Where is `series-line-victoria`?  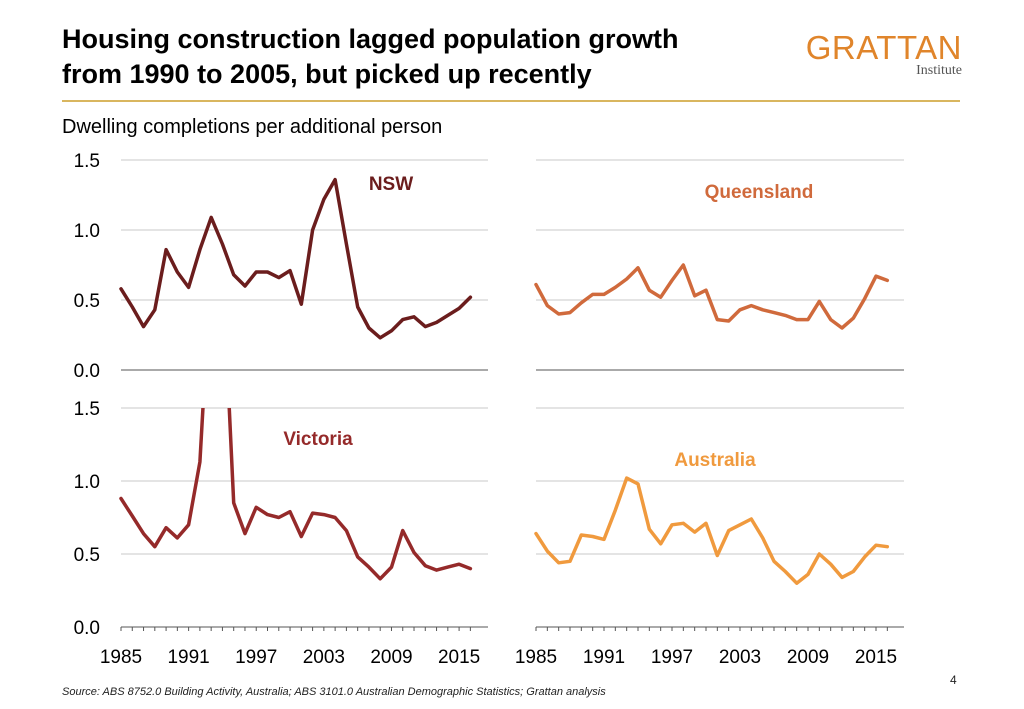
series-line-victoria is located at coordinates (296, 494).